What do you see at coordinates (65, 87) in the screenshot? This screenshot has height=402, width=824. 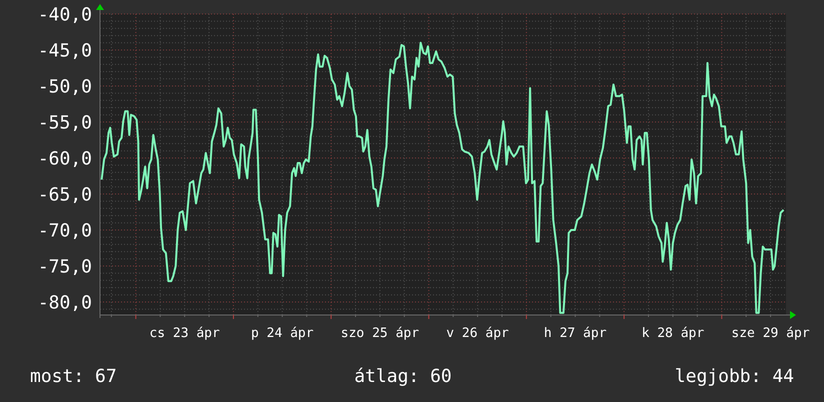 I see `y-tick-label: -50,0` at bounding box center [65, 87].